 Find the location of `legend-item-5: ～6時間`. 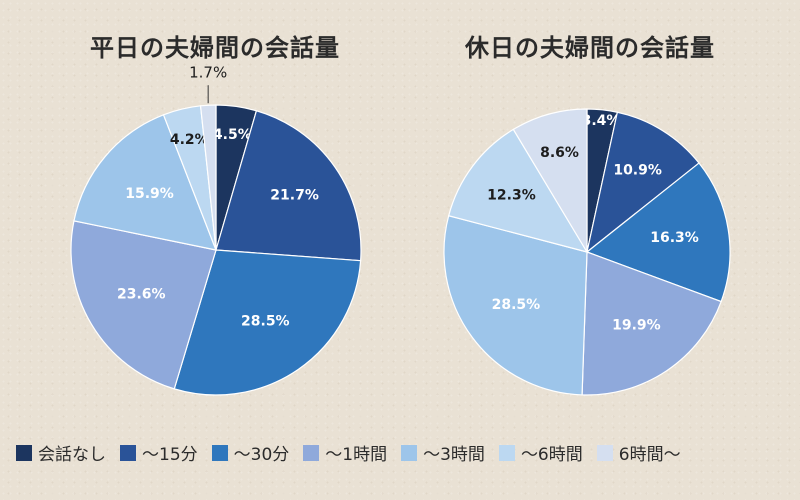

legend-item-5: ～6時間 is located at coordinates (540, 452).